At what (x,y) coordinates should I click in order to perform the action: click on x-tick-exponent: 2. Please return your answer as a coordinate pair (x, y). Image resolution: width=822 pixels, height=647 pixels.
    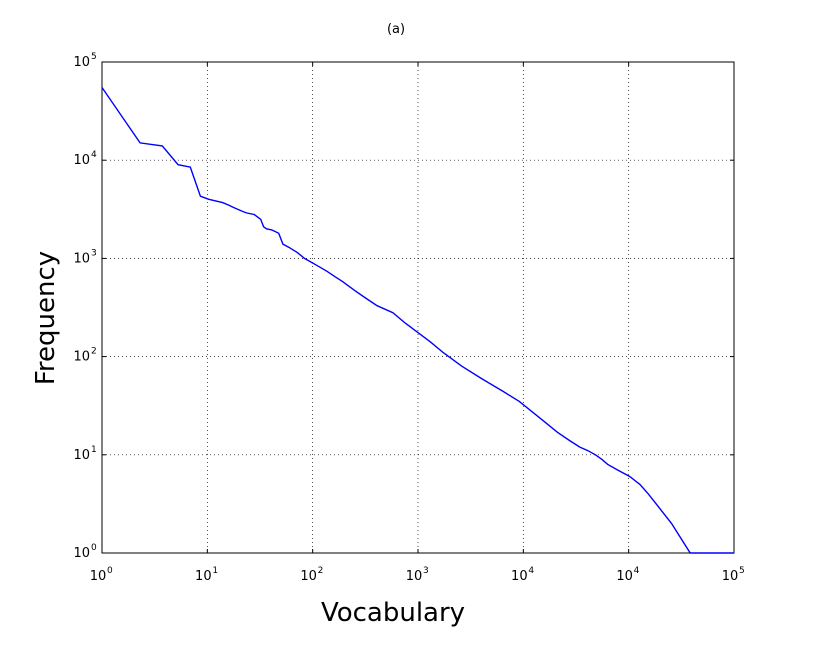
    Looking at the image, I should click on (321, 571).